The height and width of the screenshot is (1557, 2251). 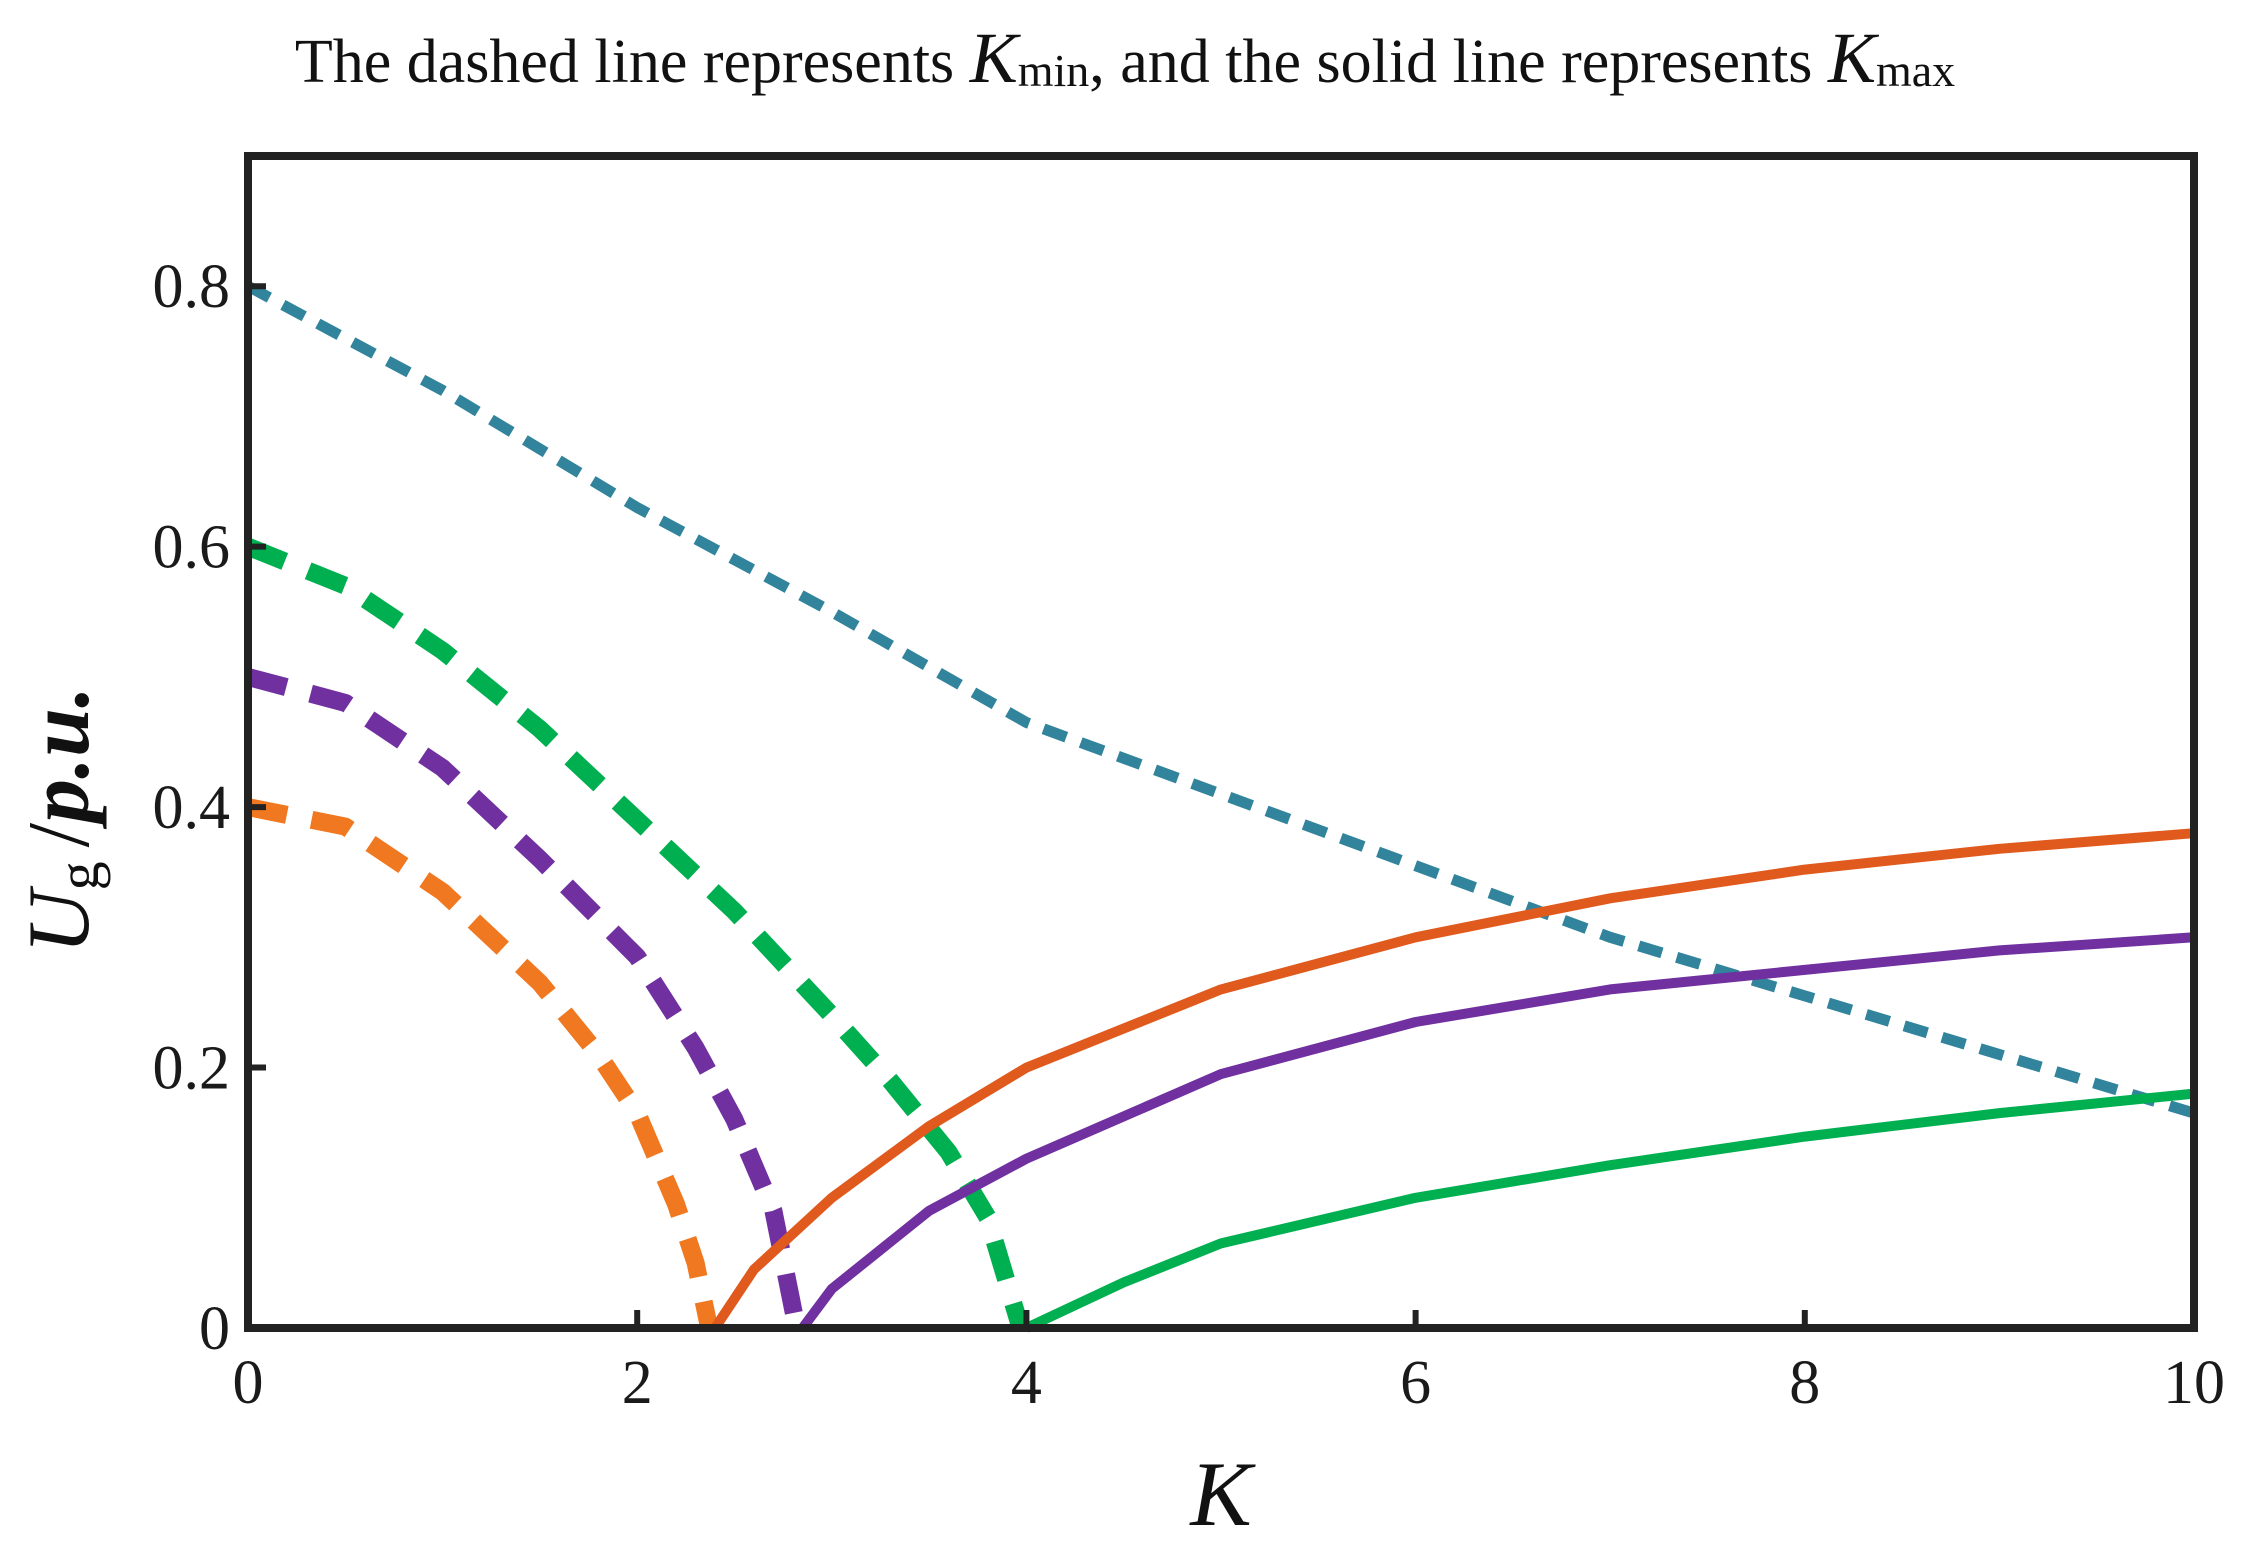 What do you see at coordinates (78, 875) in the screenshot?
I see `y-label-subscript: g` at bounding box center [78, 875].